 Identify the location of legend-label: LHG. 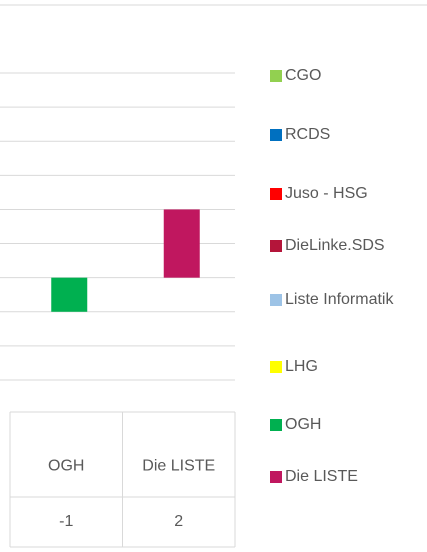
(301, 366).